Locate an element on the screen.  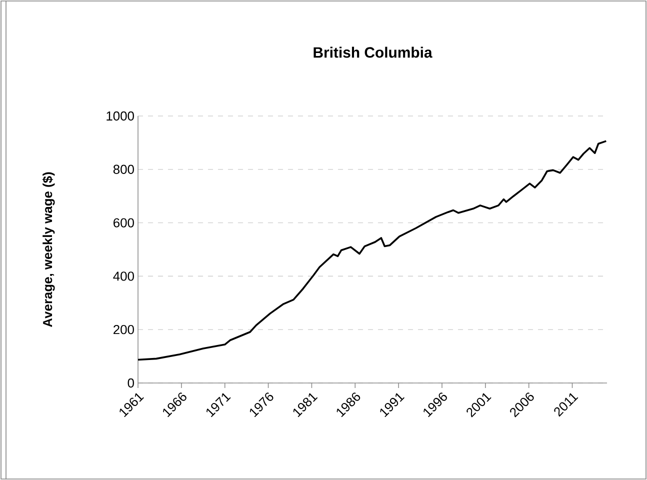
y-tick-label: 600 is located at coordinates (124, 223).